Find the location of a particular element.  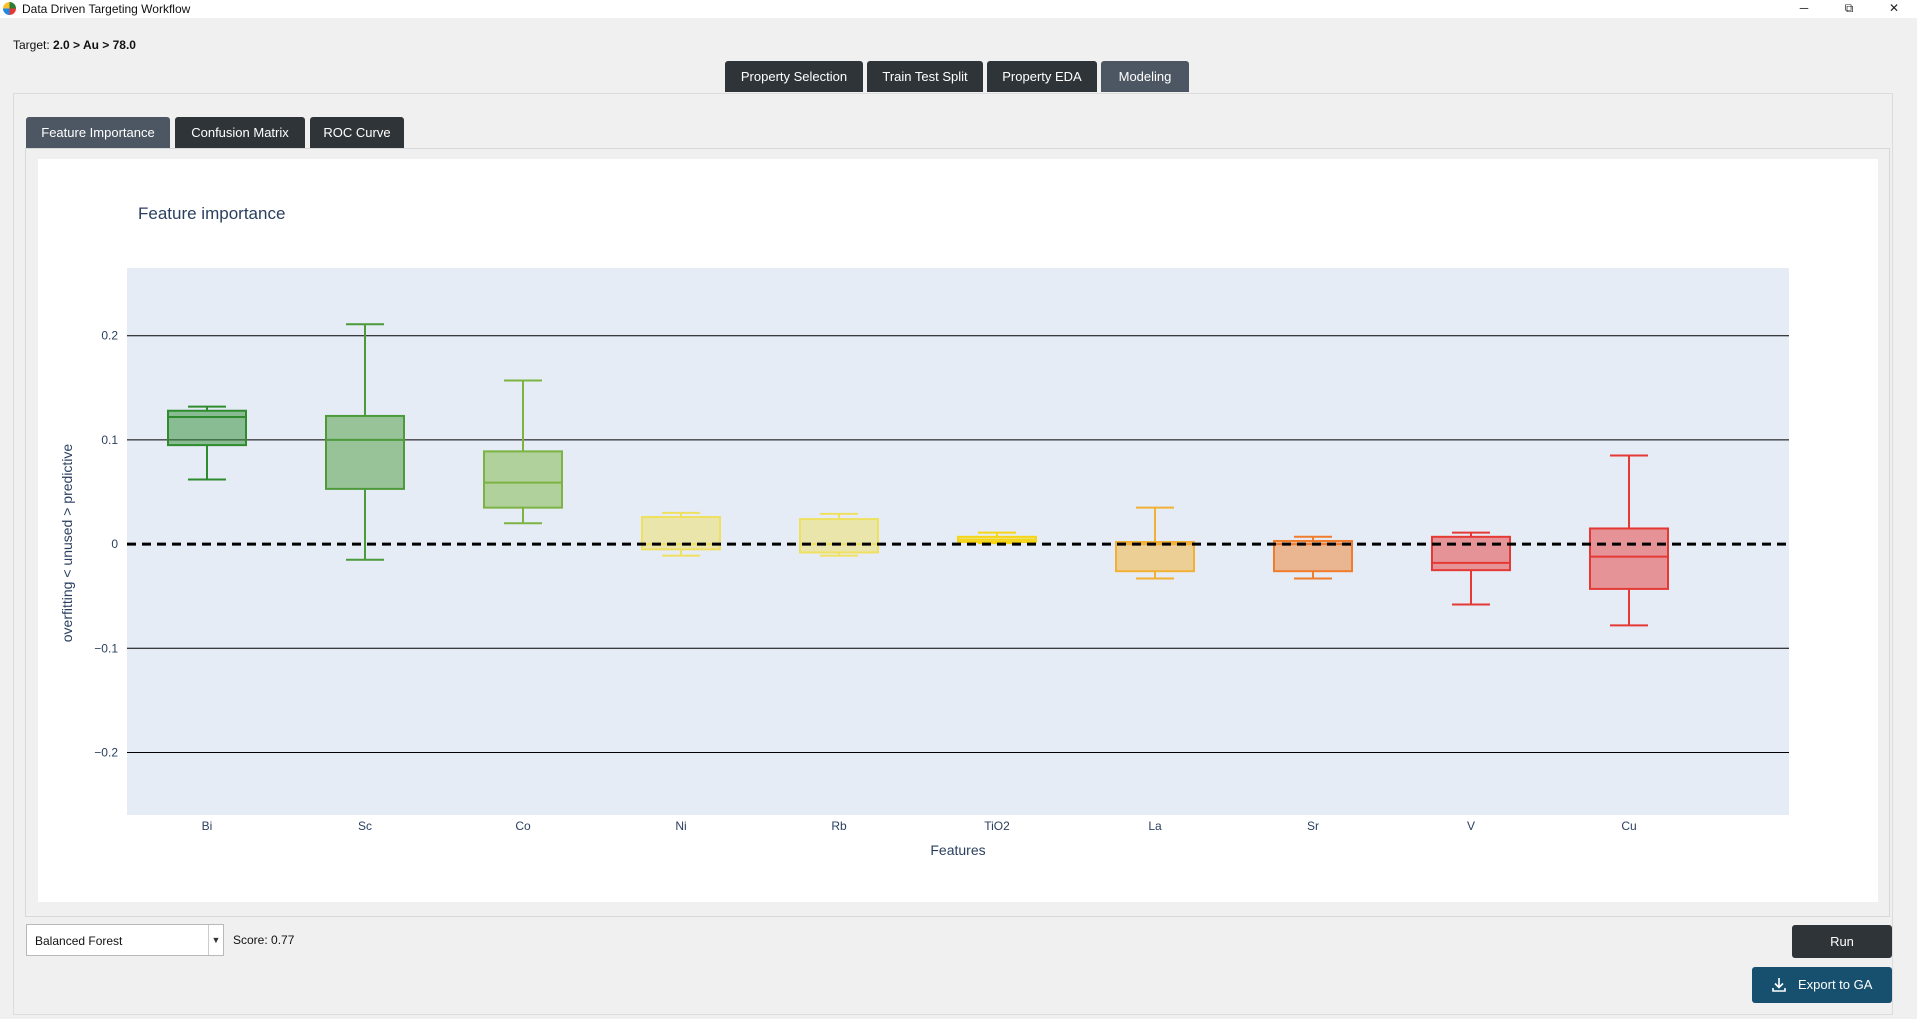

chevron-down-icon: ▼ is located at coordinates (215, 940).